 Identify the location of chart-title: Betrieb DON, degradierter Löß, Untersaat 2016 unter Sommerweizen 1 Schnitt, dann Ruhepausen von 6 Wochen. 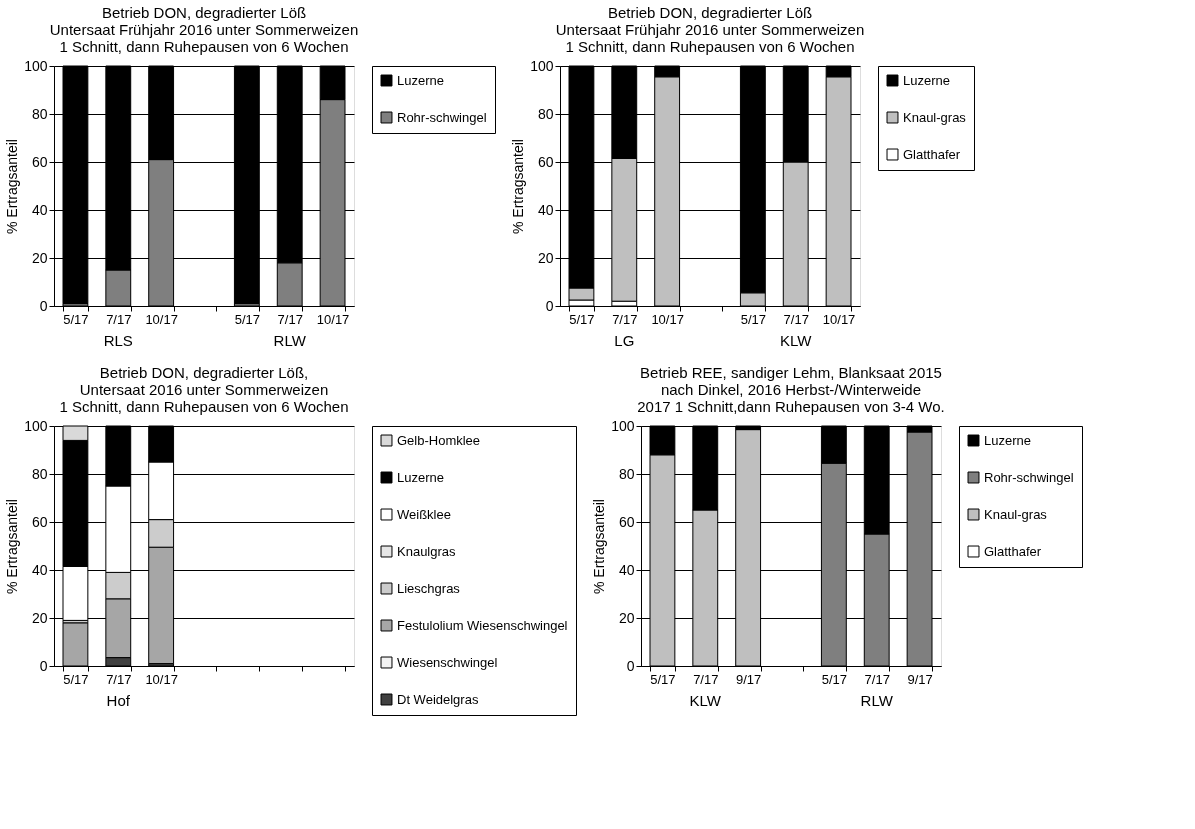
(204, 389).